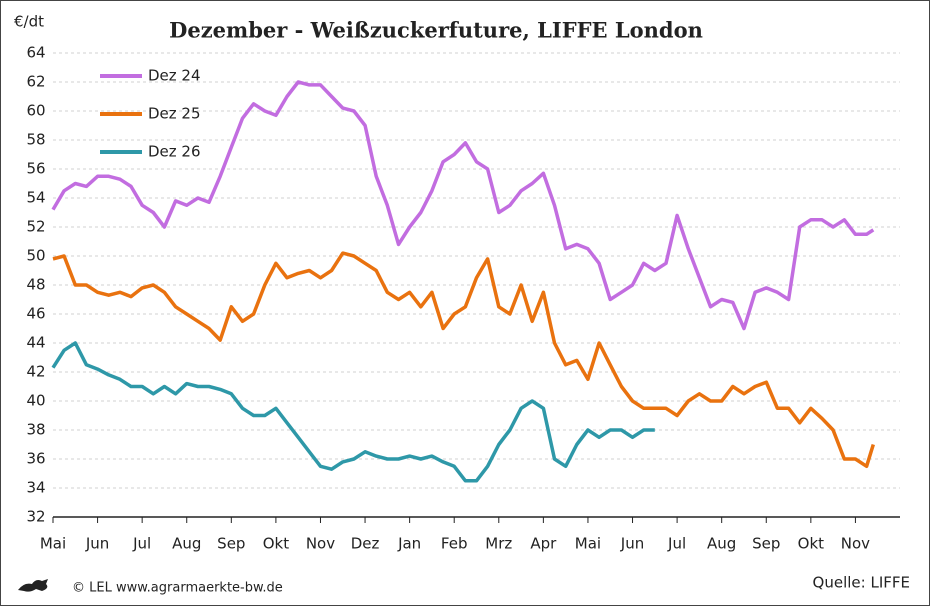 The width and height of the screenshot is (930, 606). I want to click on y-tick-label: 32, so click(35, 517).